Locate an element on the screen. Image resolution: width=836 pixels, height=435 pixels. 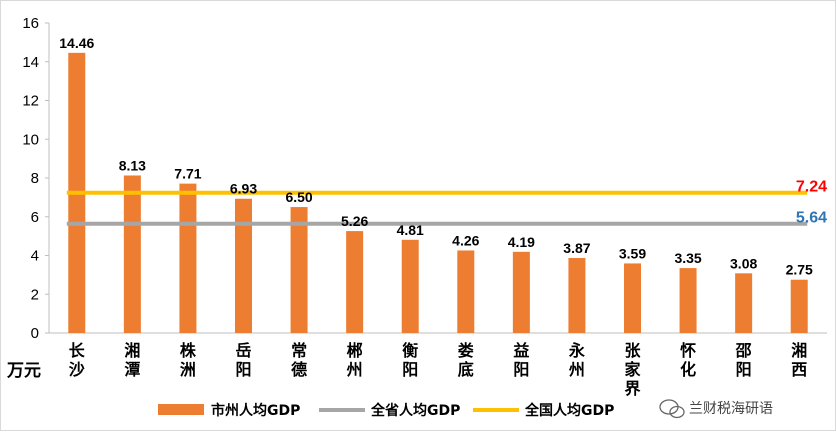
y-tick-label: 14 is located at coordinates (30, 62).